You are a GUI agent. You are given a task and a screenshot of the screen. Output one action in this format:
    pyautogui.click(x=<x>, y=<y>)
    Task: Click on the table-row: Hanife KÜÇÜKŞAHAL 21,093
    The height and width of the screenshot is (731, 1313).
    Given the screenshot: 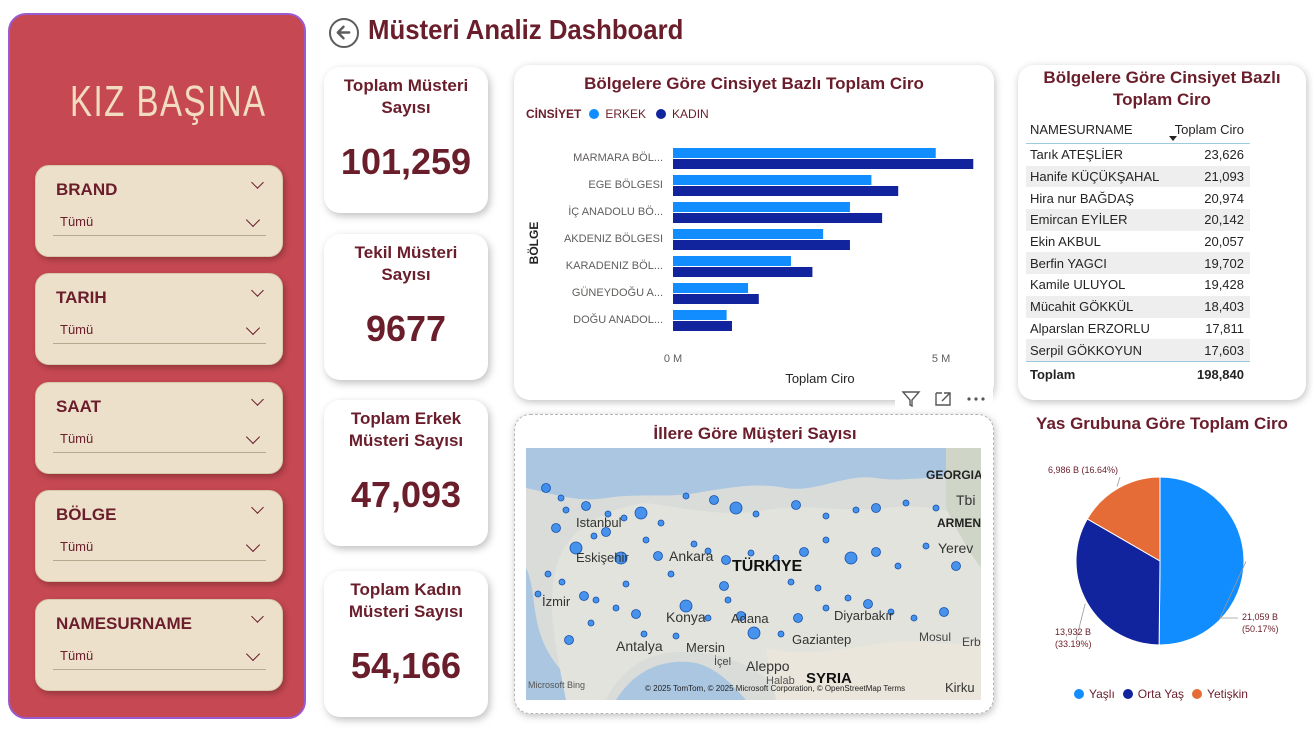 What is the action you would take?
    pyautogui.click(x=1138, y=176)
    